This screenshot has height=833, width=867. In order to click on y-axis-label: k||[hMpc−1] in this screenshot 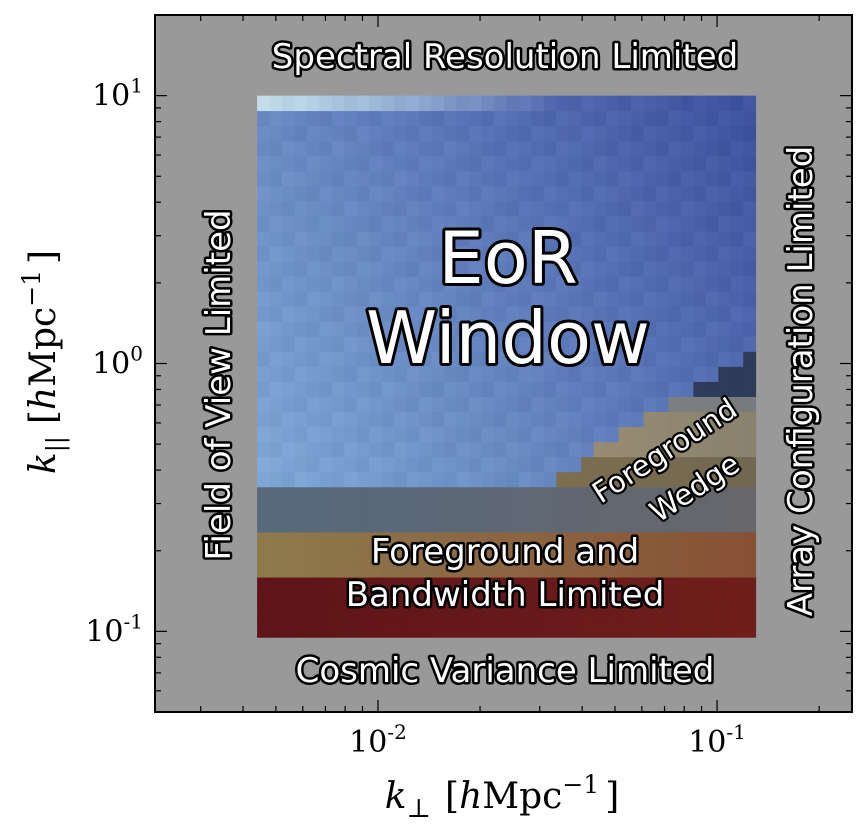, I will do `click(44, 362)`.